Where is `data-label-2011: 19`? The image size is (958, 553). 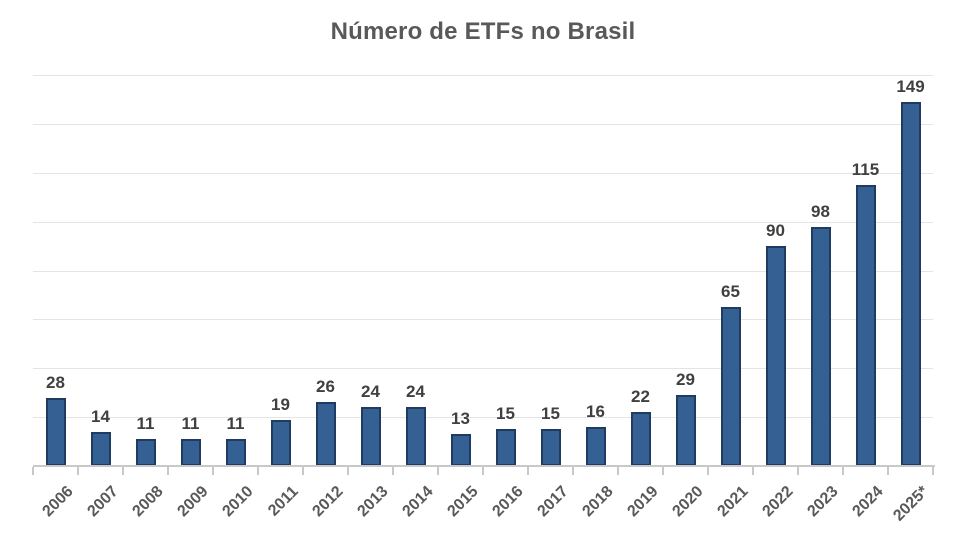 data-label-2011: 19 is located at coordinates (280, 404).